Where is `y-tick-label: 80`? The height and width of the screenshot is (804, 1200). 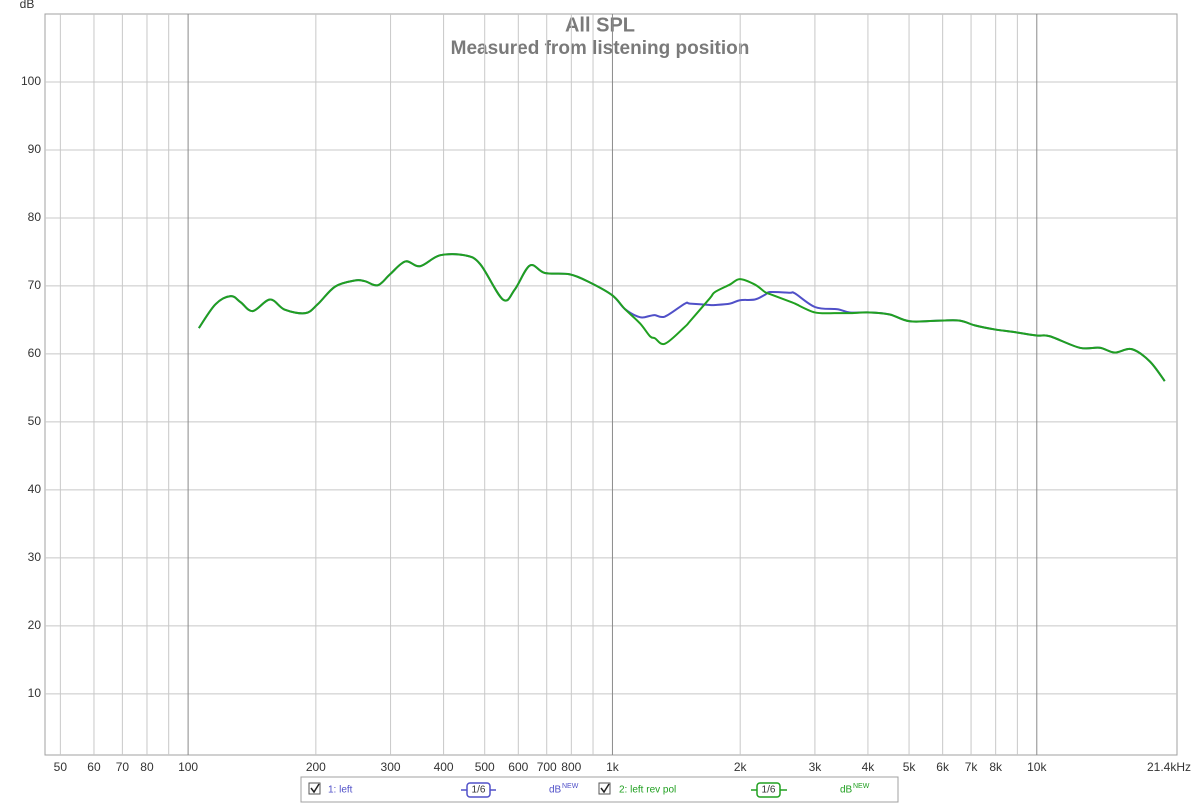
y-tick-label: 80 is located at coordinates (35, 217).